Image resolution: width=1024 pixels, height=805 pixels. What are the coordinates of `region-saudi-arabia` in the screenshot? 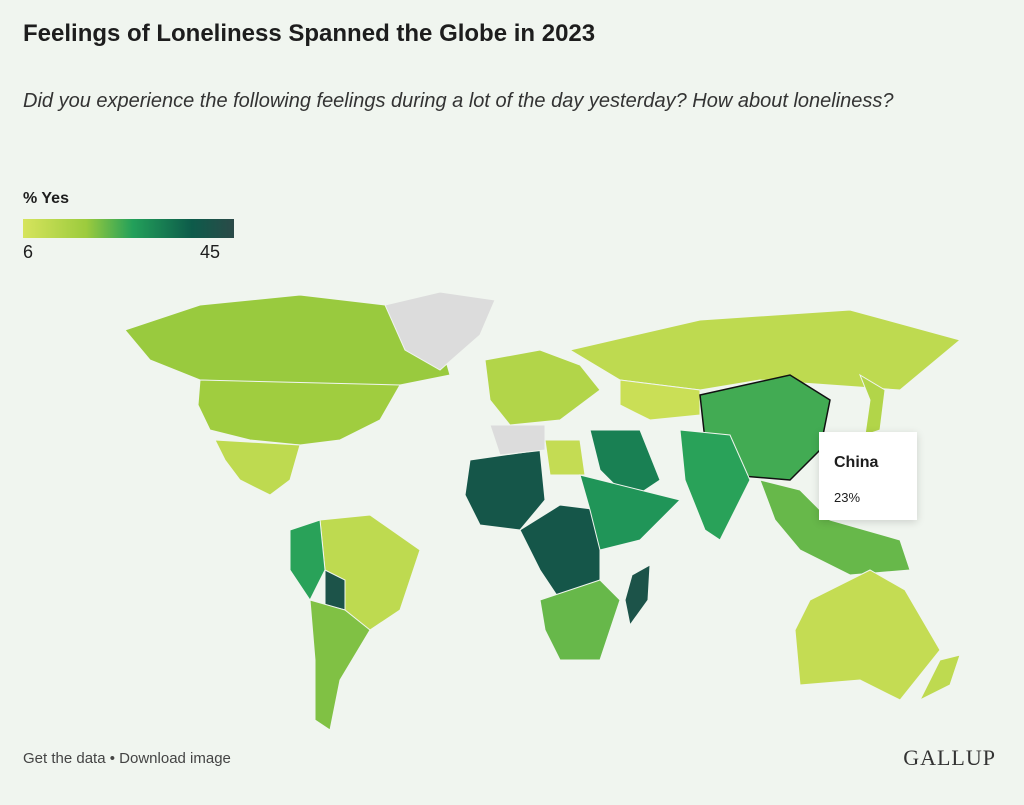 It's located at (625, 465).